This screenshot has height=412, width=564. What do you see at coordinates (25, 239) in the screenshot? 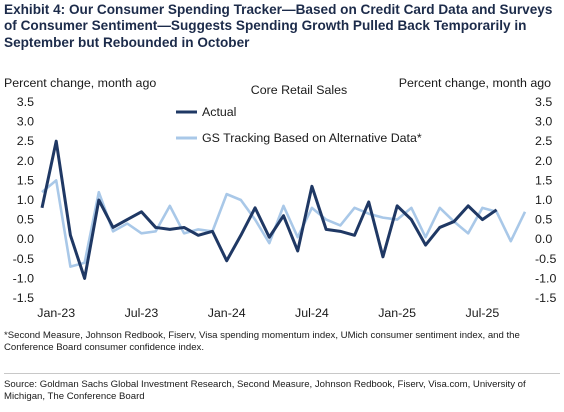
I see `y-tick-label-left: 0.0` at bounding box center [25, 239].